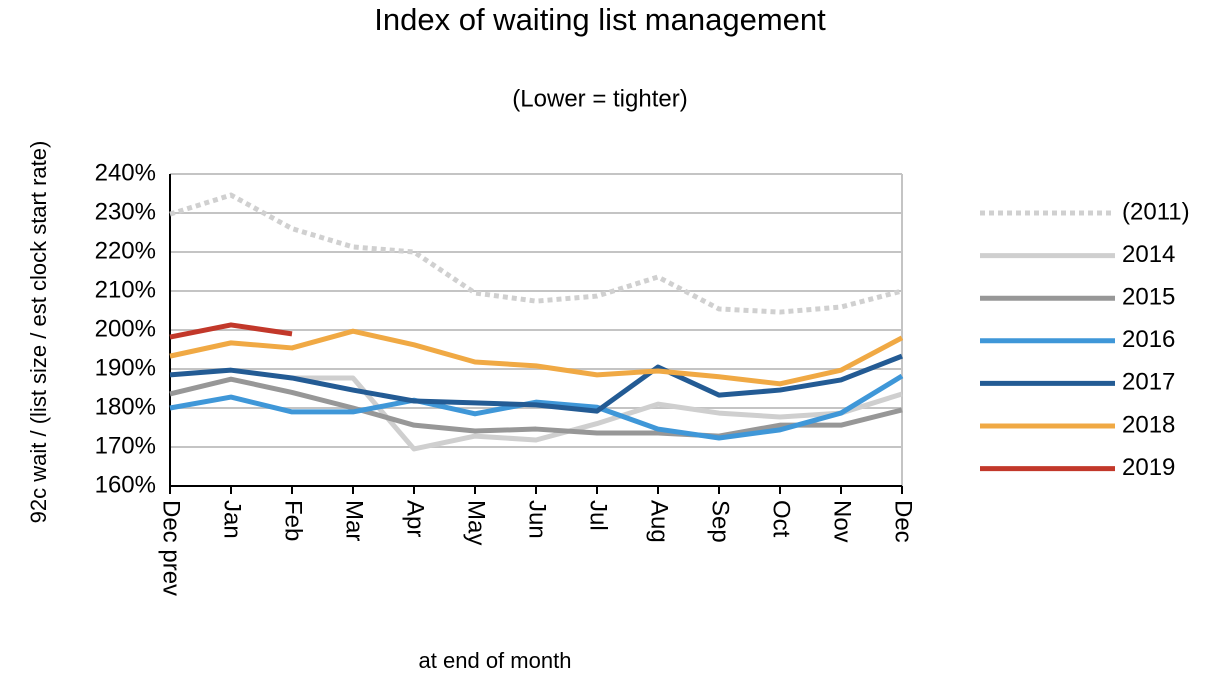  Describe the element at coordinates (903, 521) in the screenshot. I see `x-tick-label: Dec` at that location.